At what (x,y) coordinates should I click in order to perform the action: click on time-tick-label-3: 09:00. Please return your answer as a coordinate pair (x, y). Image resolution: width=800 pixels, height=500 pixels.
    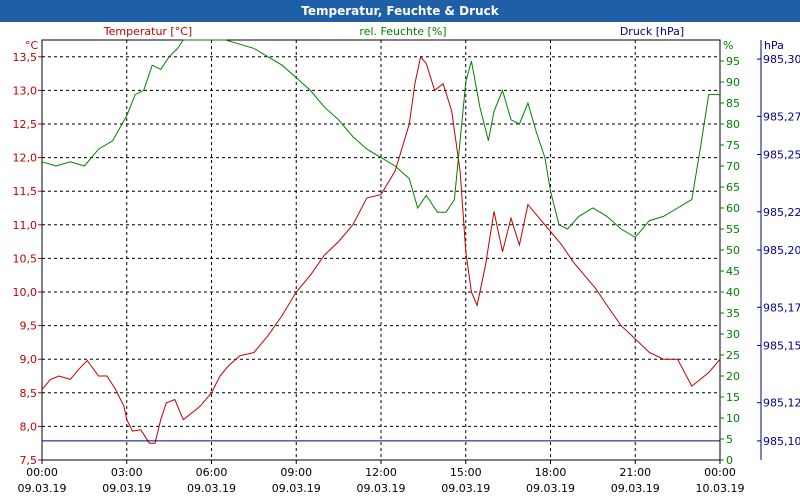
    Looking at the image, I should click on (296, 472).